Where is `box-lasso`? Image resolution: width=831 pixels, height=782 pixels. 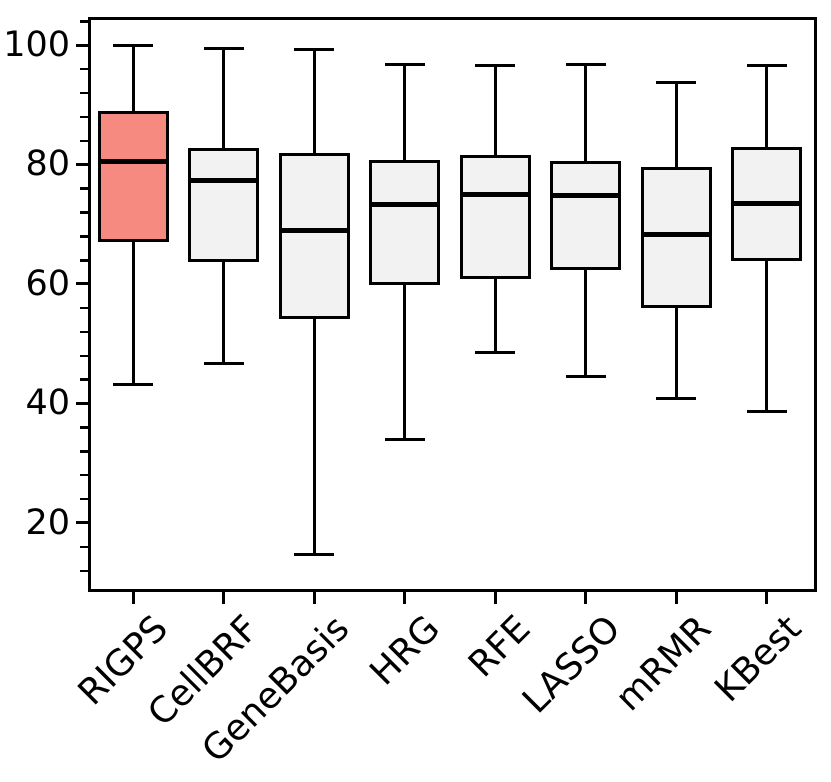 box-lasso is located at coordinates (585, 215).